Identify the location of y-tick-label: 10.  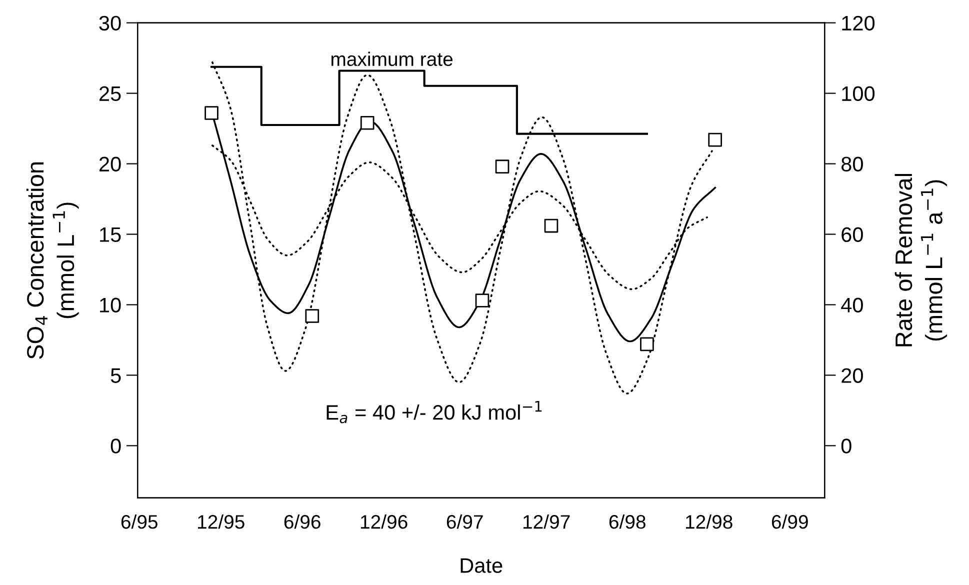
(110, 305).